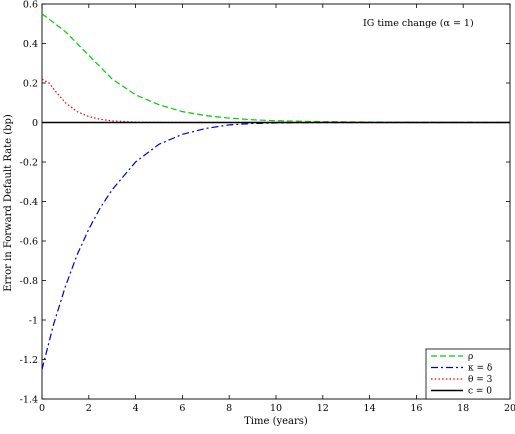 Image resolution: width=515 pixels, height=434 pixels. Describe the element at coordinates (30, 44) in the screenshot. I see `y-tick-label: 0.4` at that location.